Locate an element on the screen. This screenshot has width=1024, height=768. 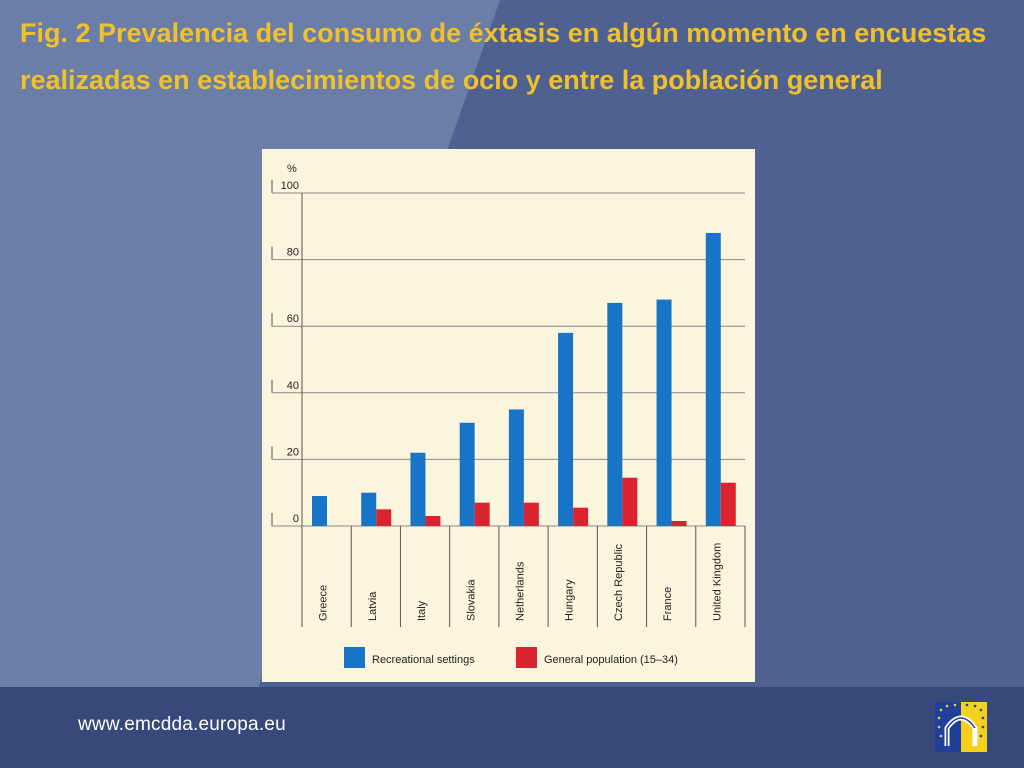
x-tick-label: Italy is located at coordinates (422, 610).